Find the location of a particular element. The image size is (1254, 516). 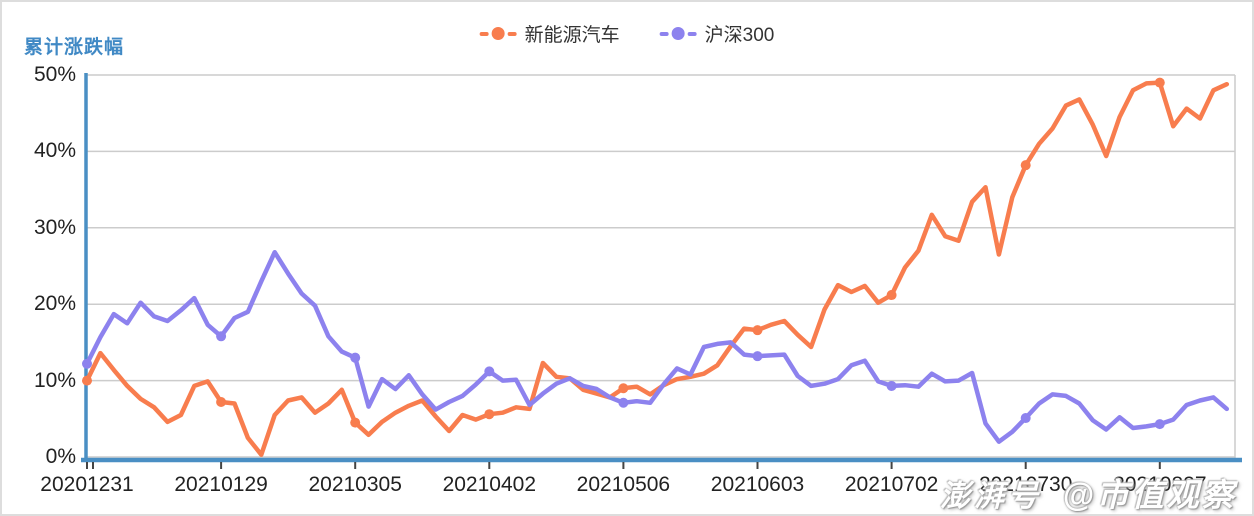

x-axis-label: 20210305 is located at coordinates (355, 484).